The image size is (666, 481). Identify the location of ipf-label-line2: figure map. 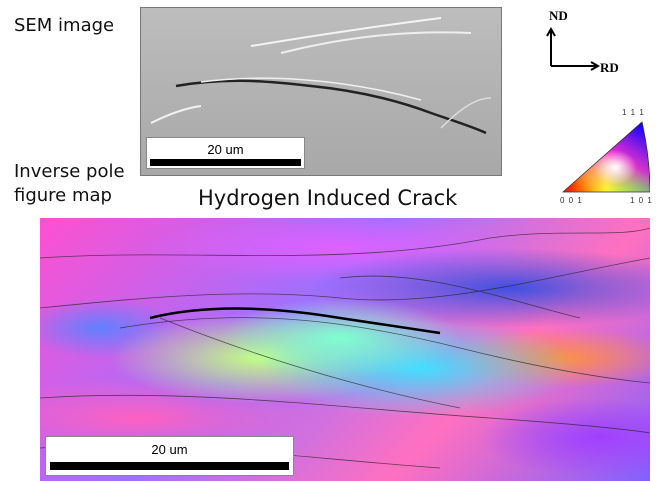
(63, 195).